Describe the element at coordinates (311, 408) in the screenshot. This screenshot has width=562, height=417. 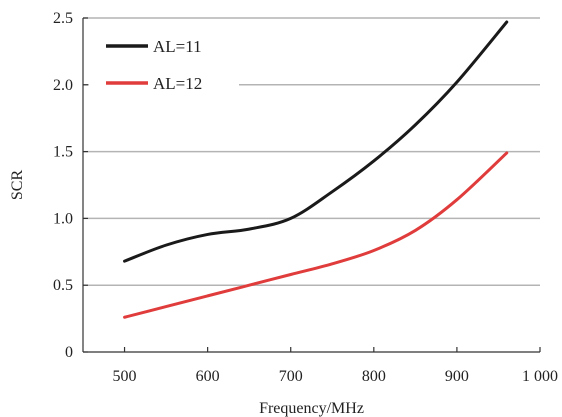
I see `x-axis-title: Frequency/MHz` at that location.